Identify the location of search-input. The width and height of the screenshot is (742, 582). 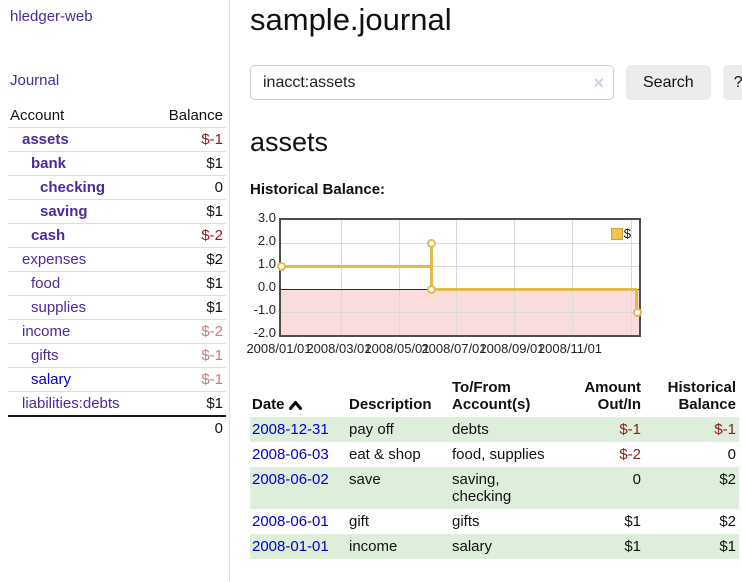
(432, 82).